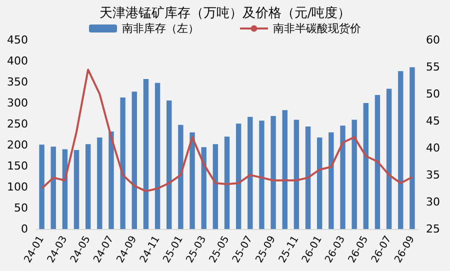 Image resolution: width=450 pixels, height=271 pixels. Describe the element at coordinates (17, 124) in the screenshot. I see `y-tick-label: 250` at that location.